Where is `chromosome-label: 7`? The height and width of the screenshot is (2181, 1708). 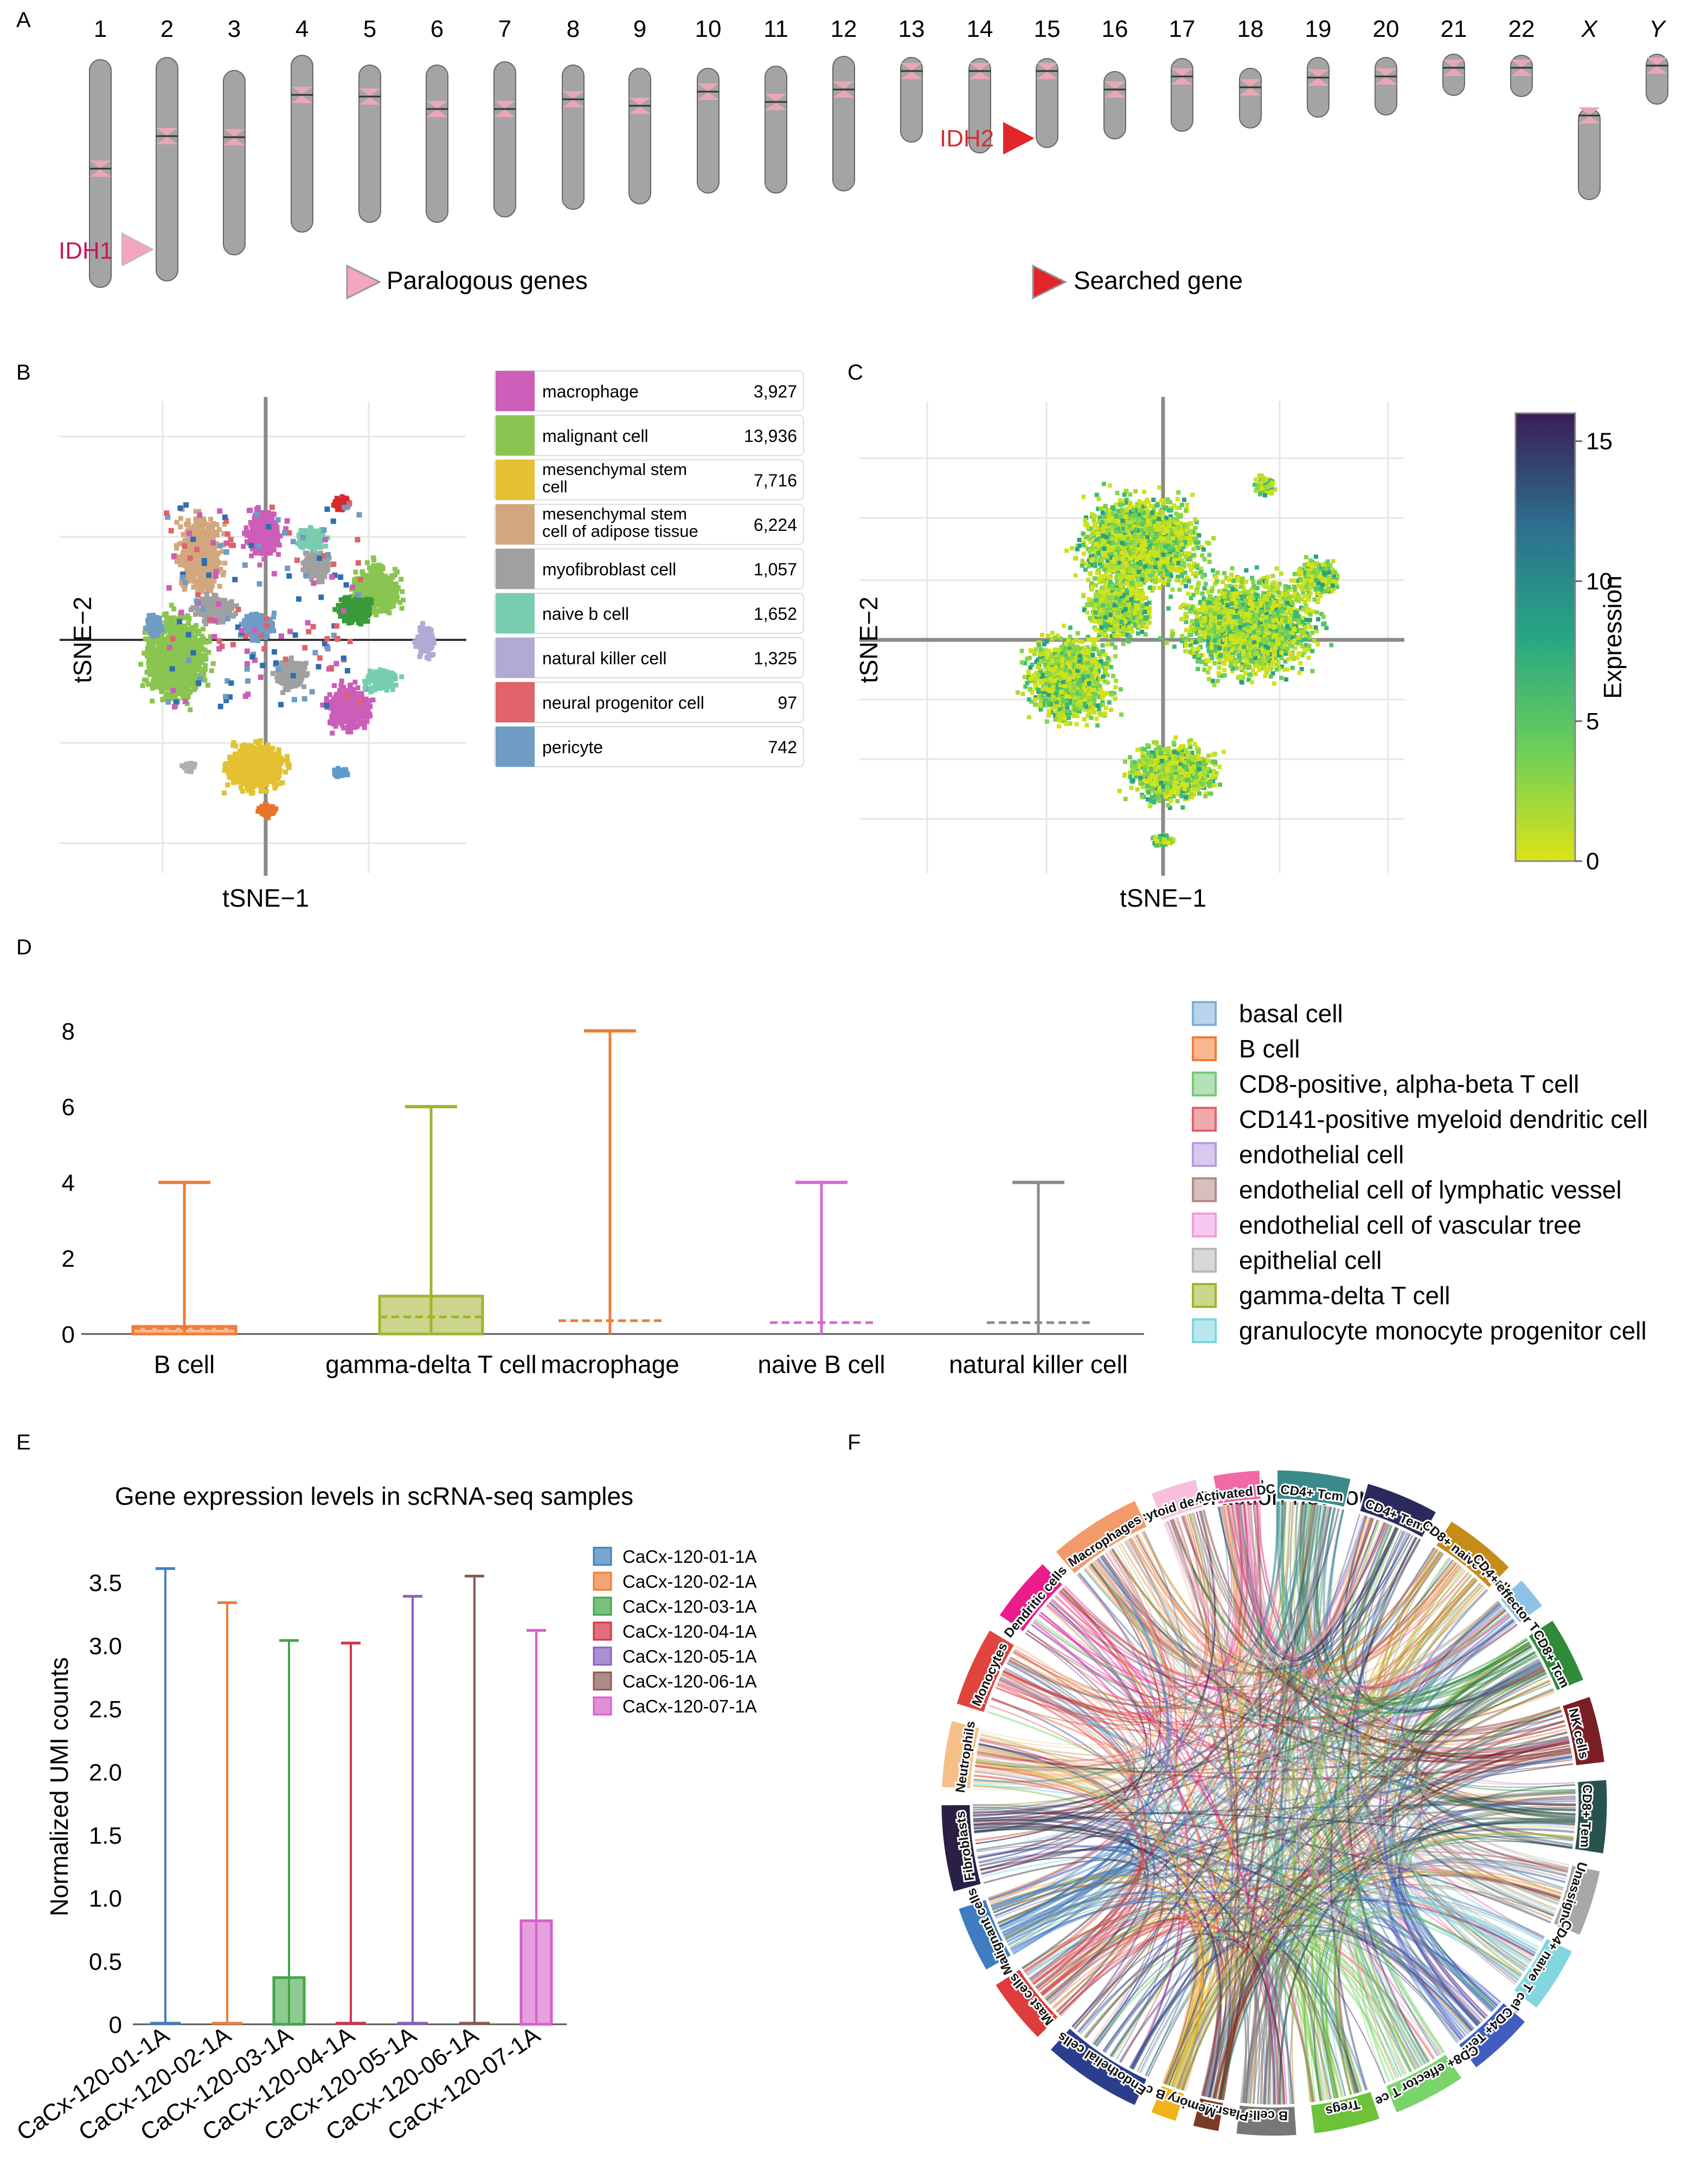 chromosome-label: 7 is located at coordinates (504, 29).